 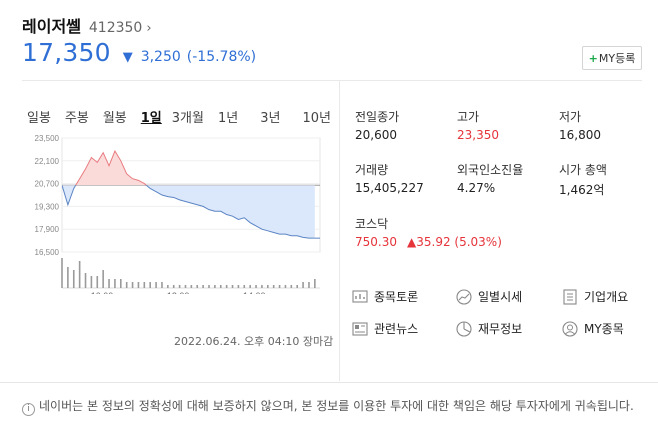 What do you see at coordinates (87, 25) in the screenshot?
I see `stock-title-row: 레이저쎌 412350 ›` at bounding box center [87, 25].